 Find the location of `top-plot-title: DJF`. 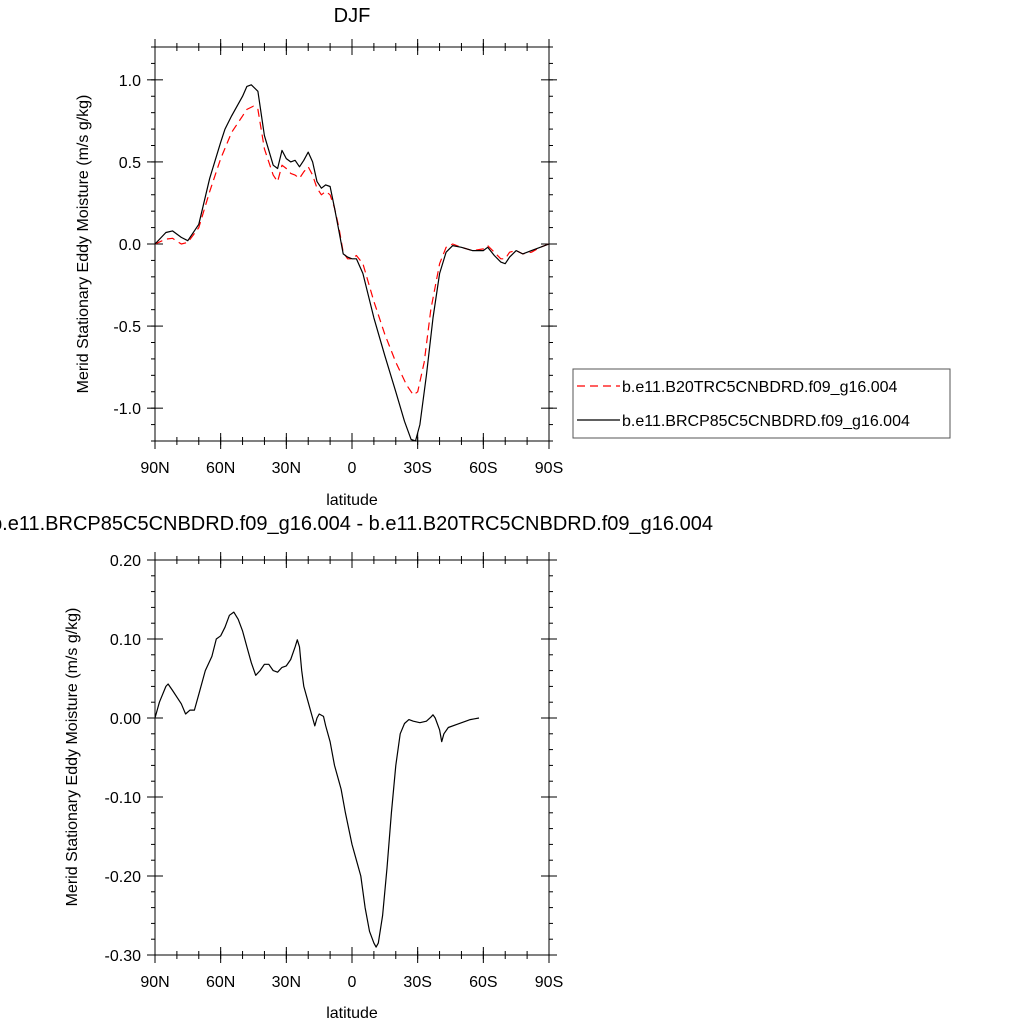

top-plot-title: DJF is located at coordinates (352, 16).